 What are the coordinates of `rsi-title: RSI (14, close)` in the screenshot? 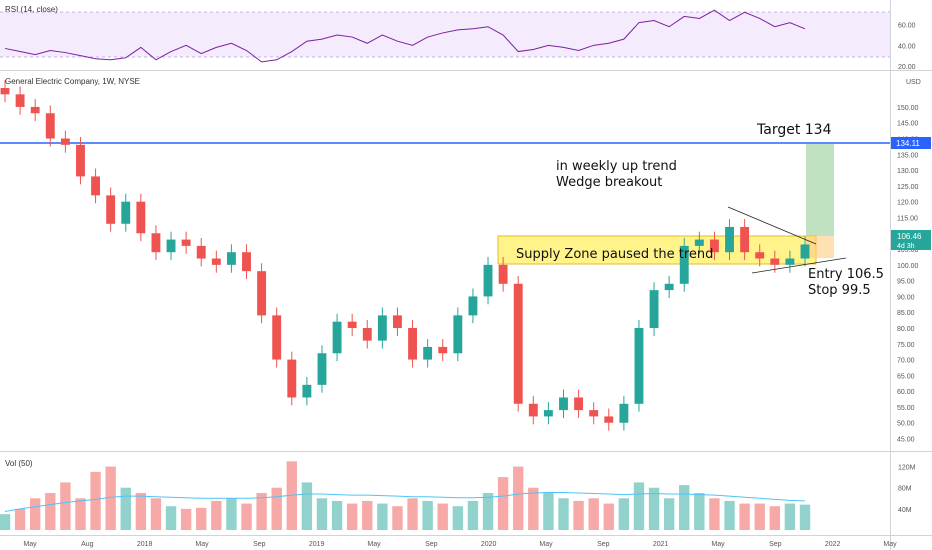 It's located at (31, 9).